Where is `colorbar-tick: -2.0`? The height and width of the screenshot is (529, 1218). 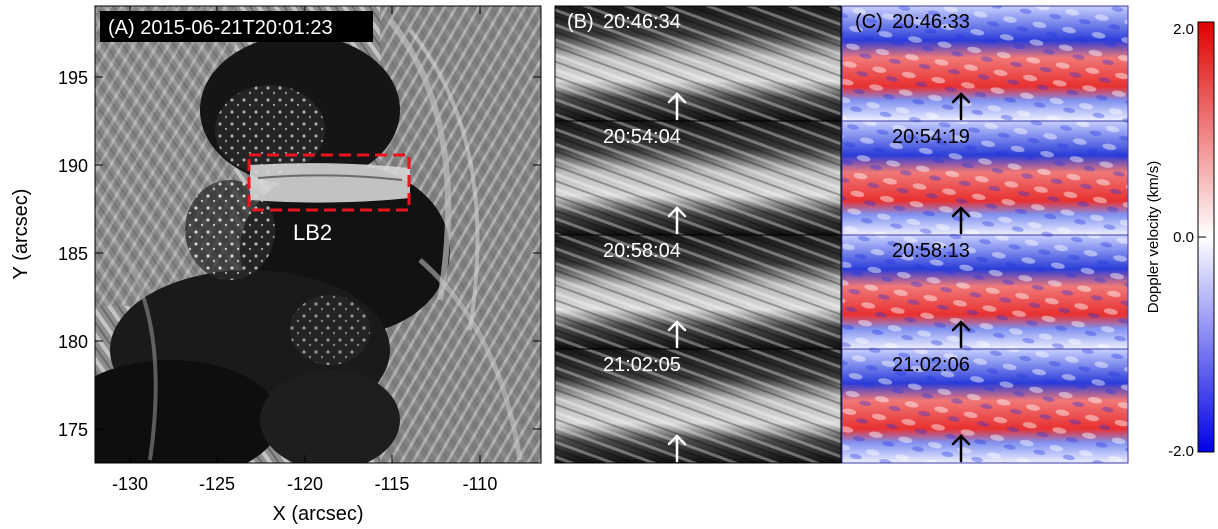 colorbar-tick: -2.0 is located at coordinates (1181, 451).